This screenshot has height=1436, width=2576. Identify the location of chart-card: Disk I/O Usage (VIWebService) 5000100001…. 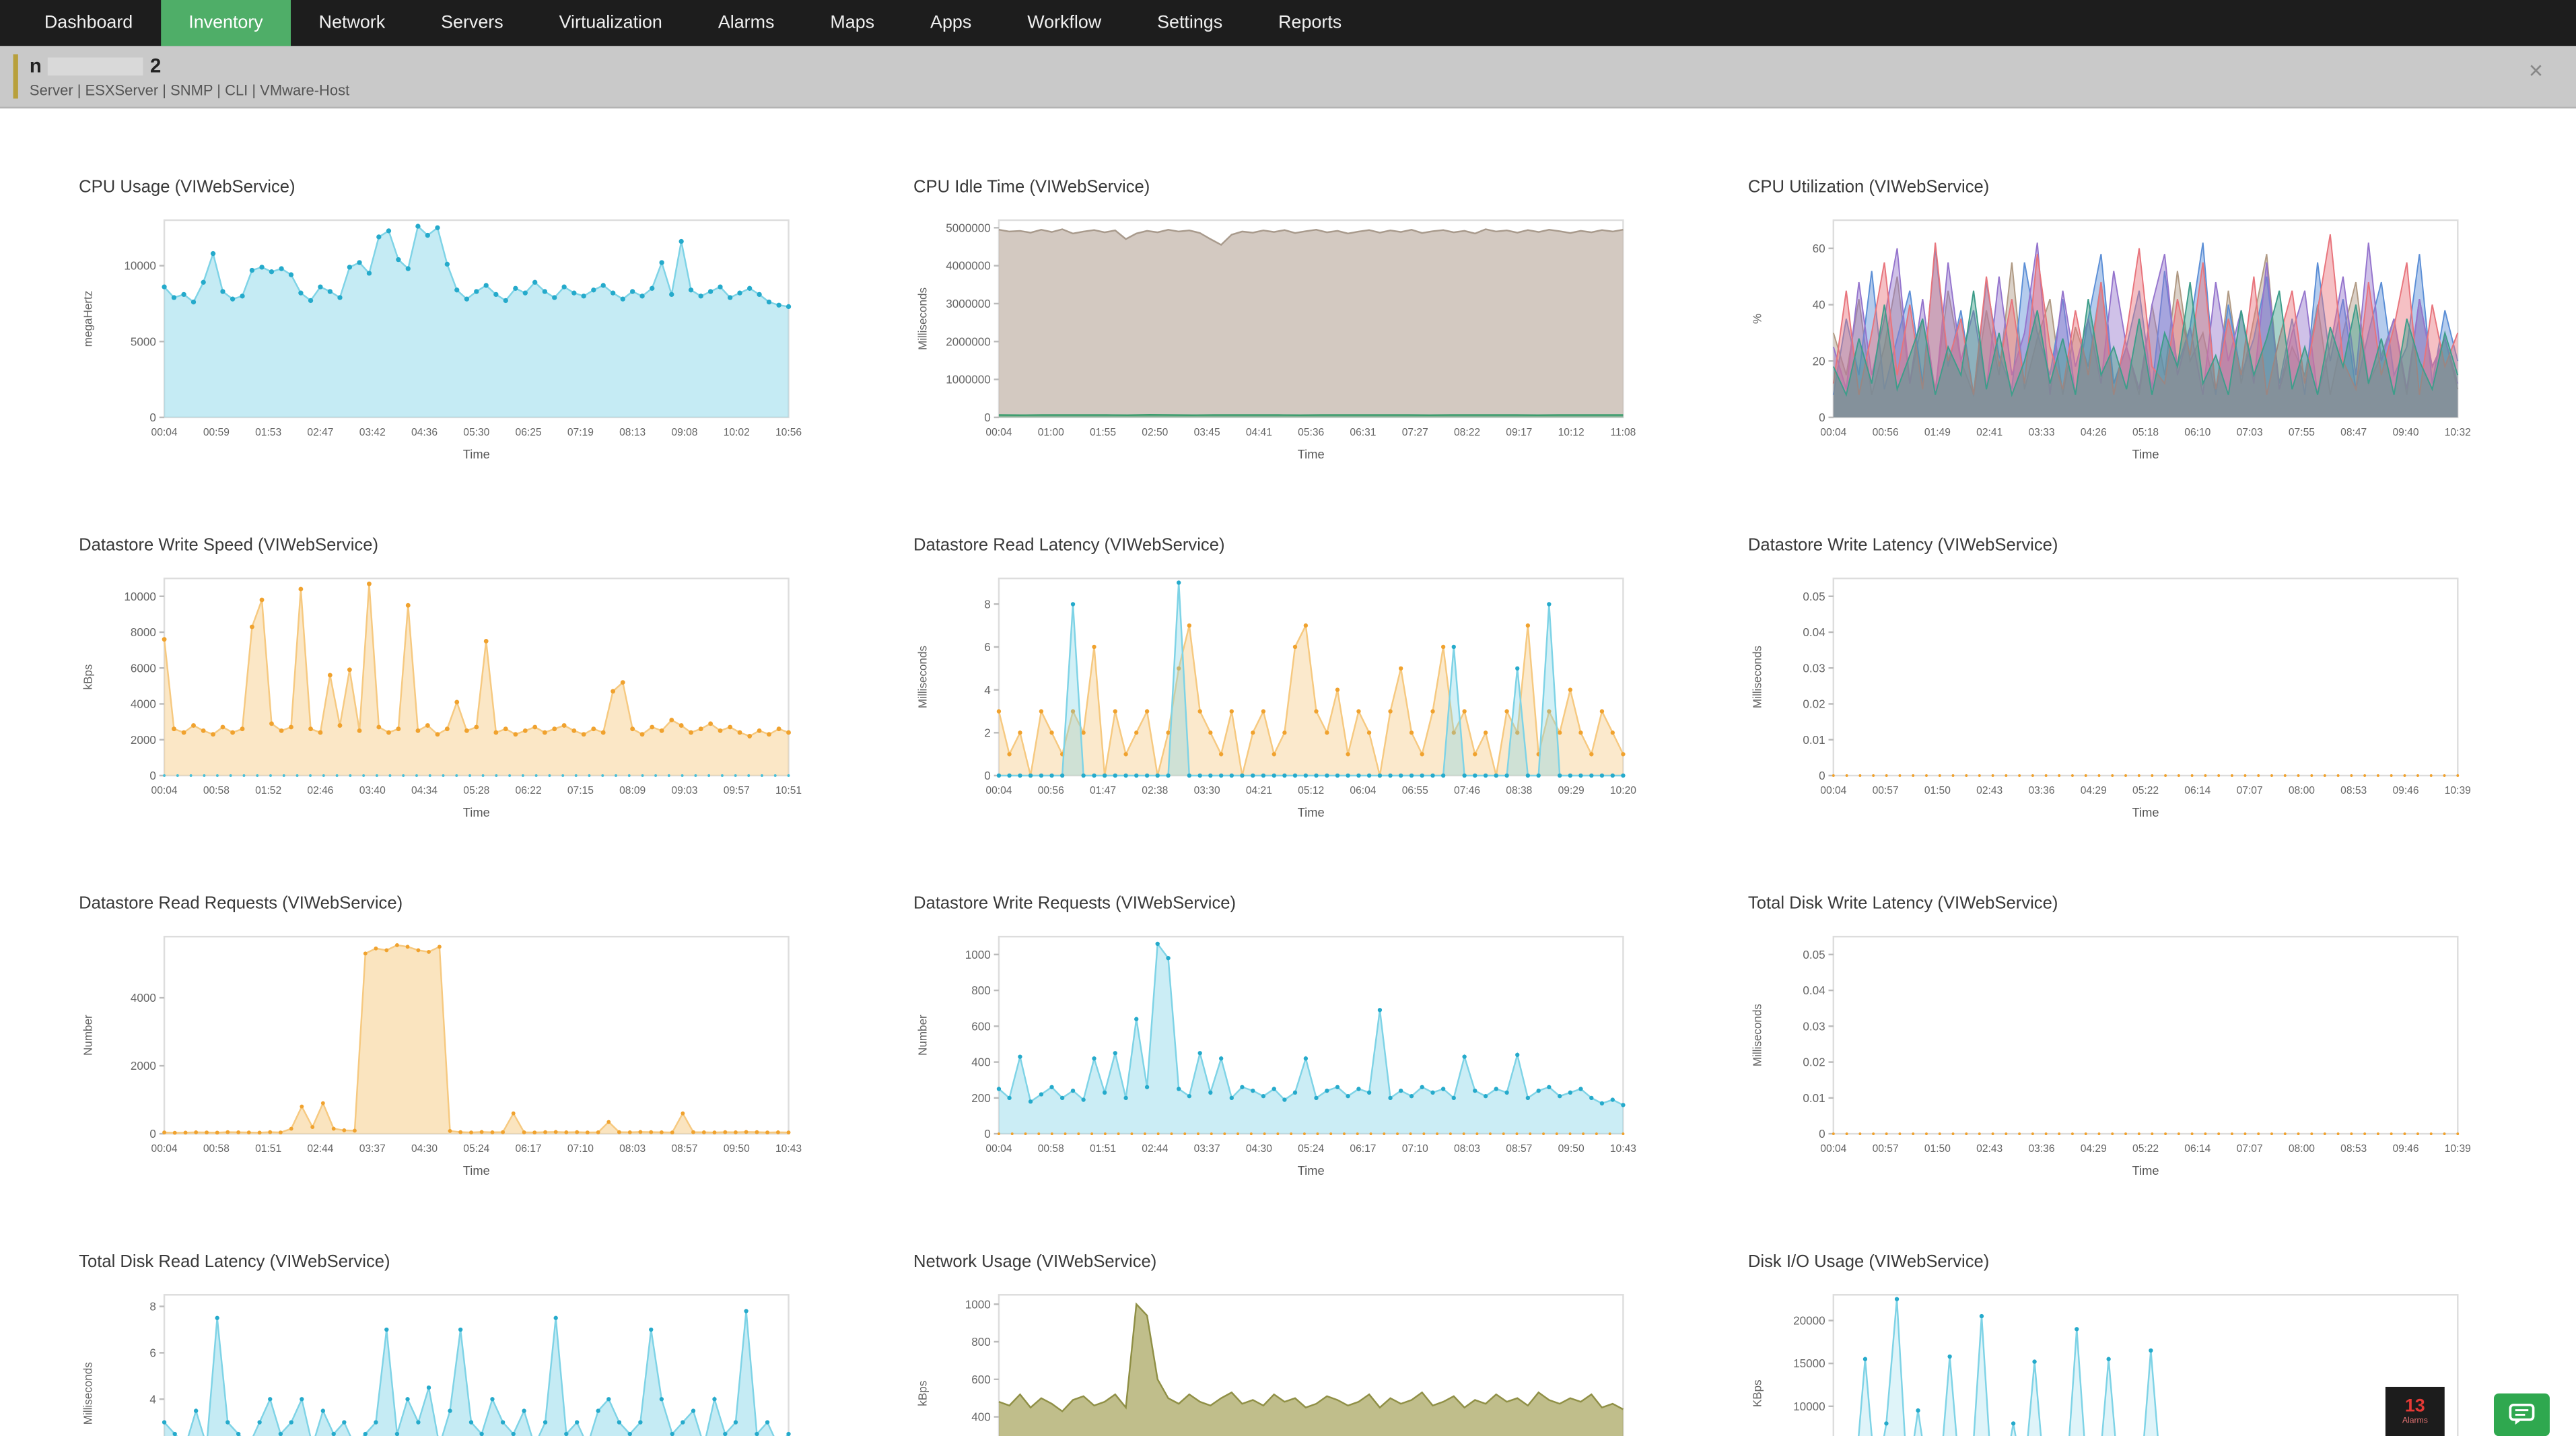
(2138, 1344).